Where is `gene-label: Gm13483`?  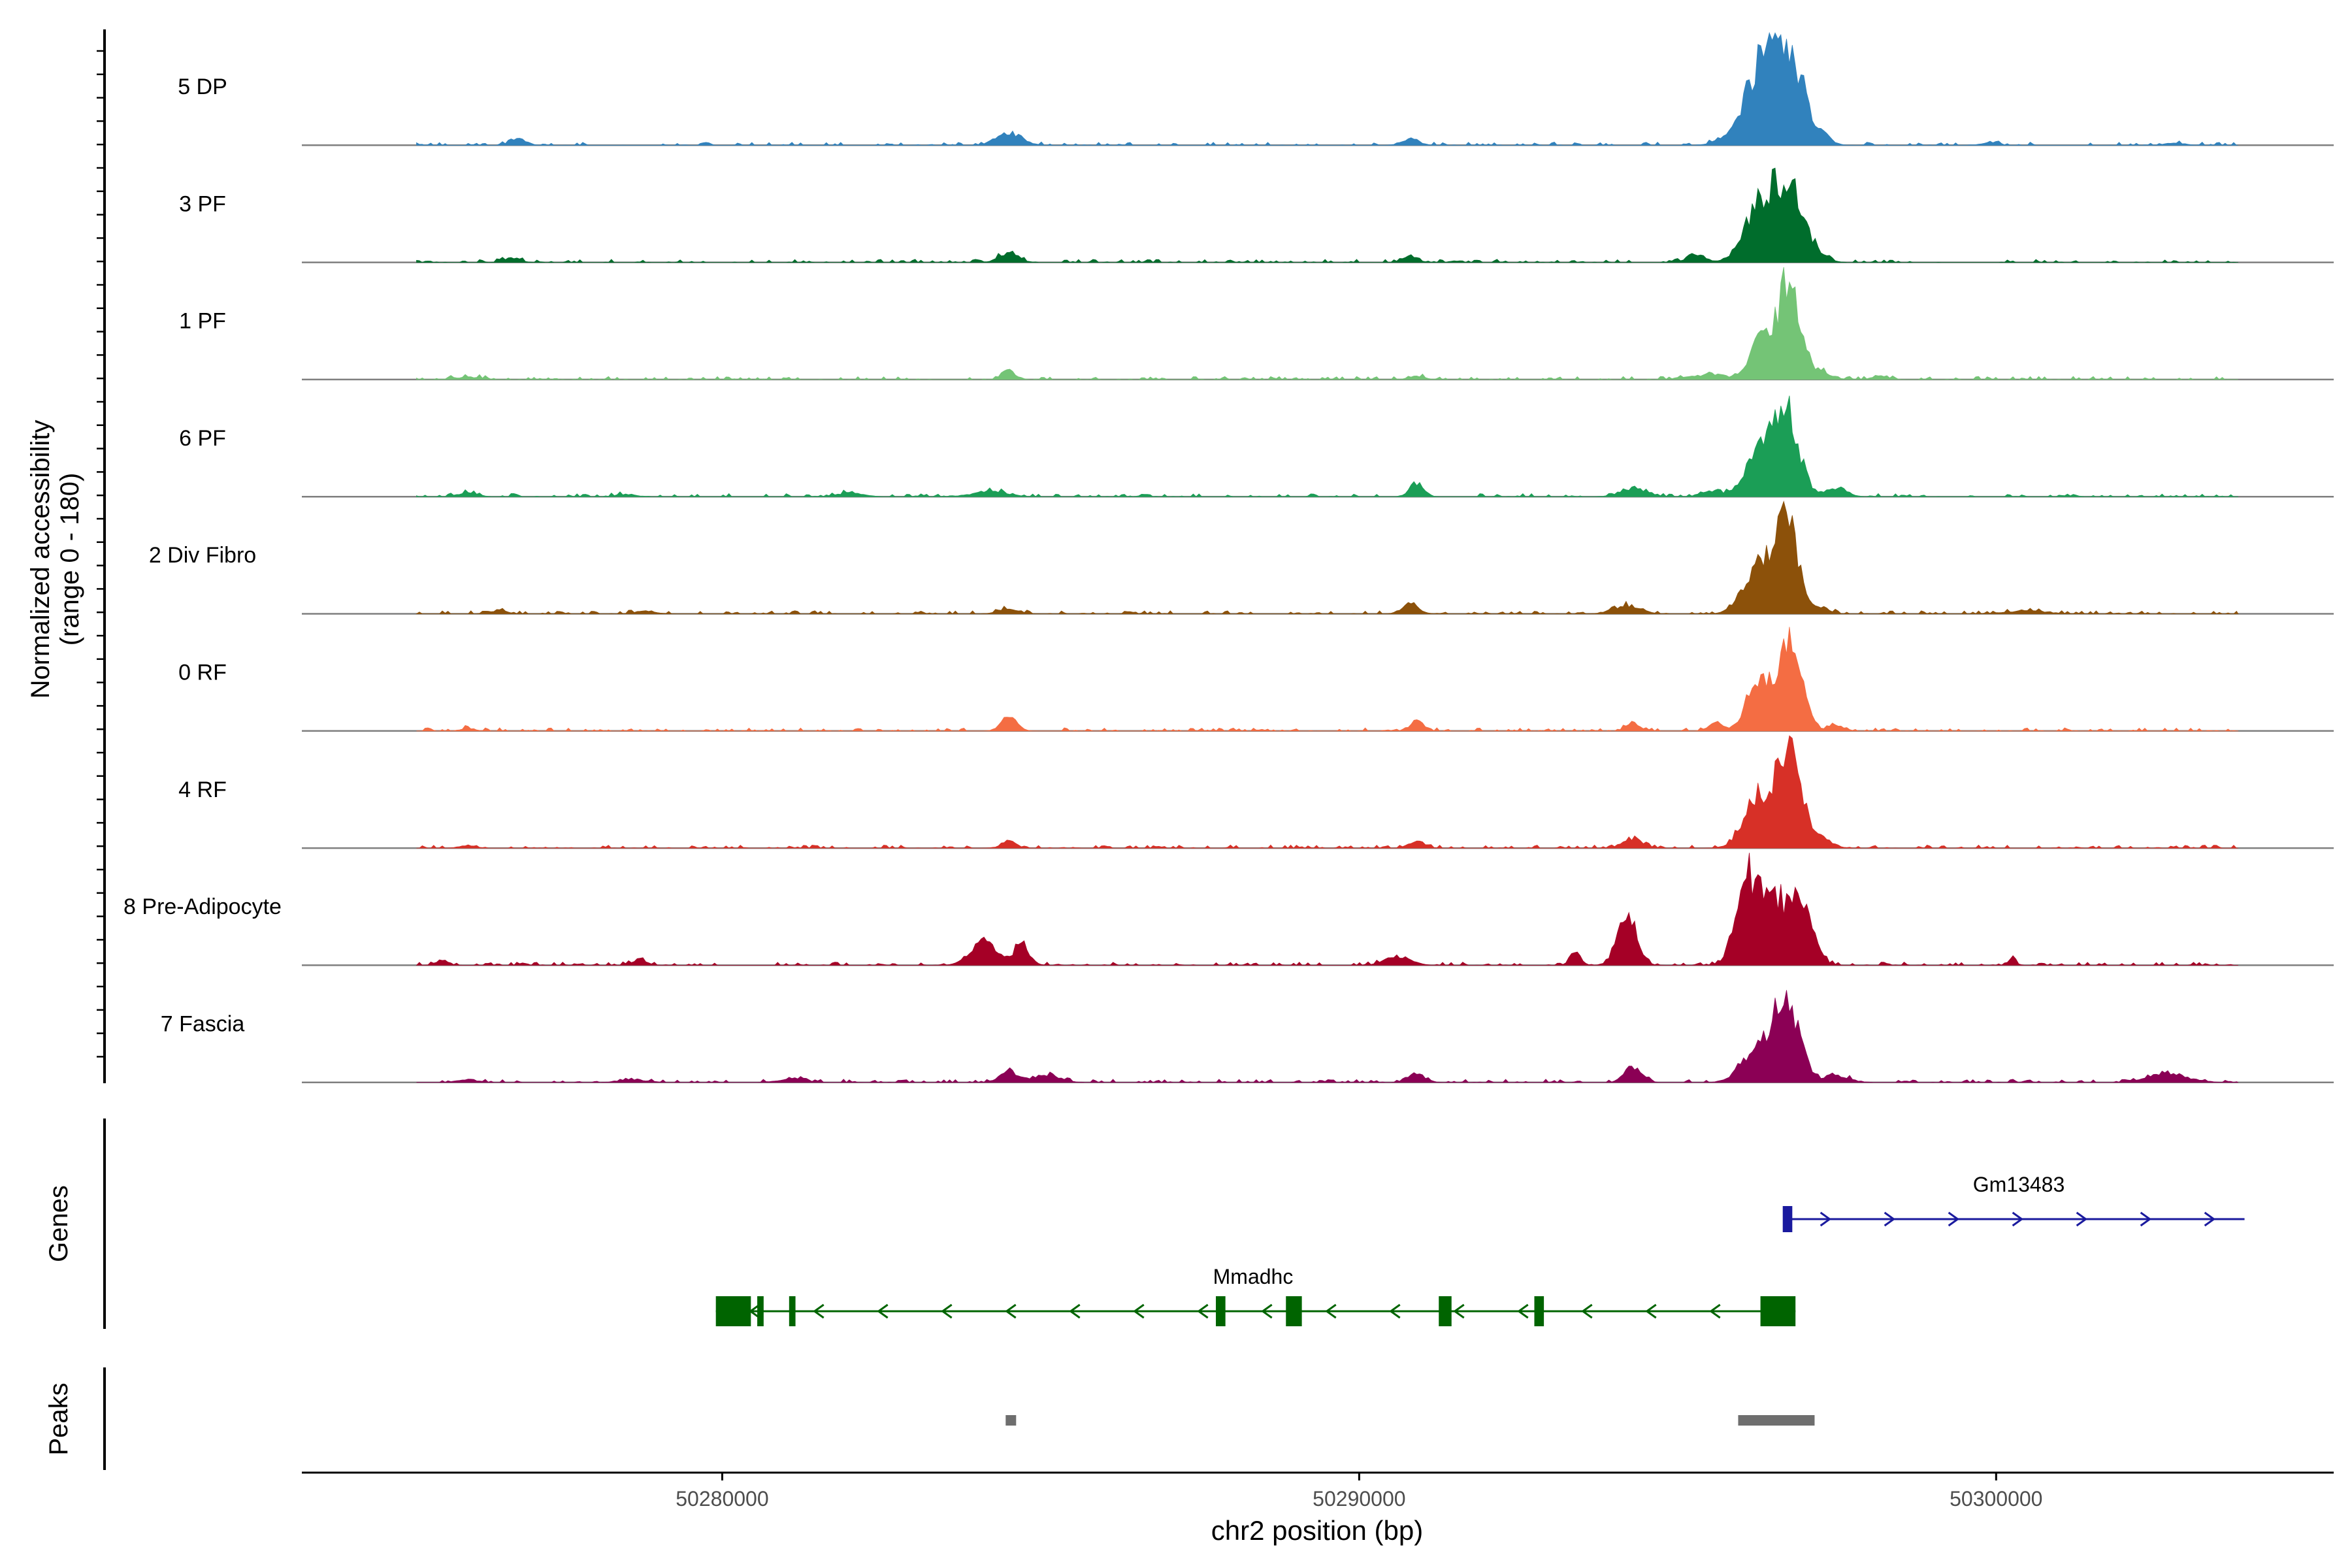
gene-label: Gm13483 is located at coordinates (2019, 1184).